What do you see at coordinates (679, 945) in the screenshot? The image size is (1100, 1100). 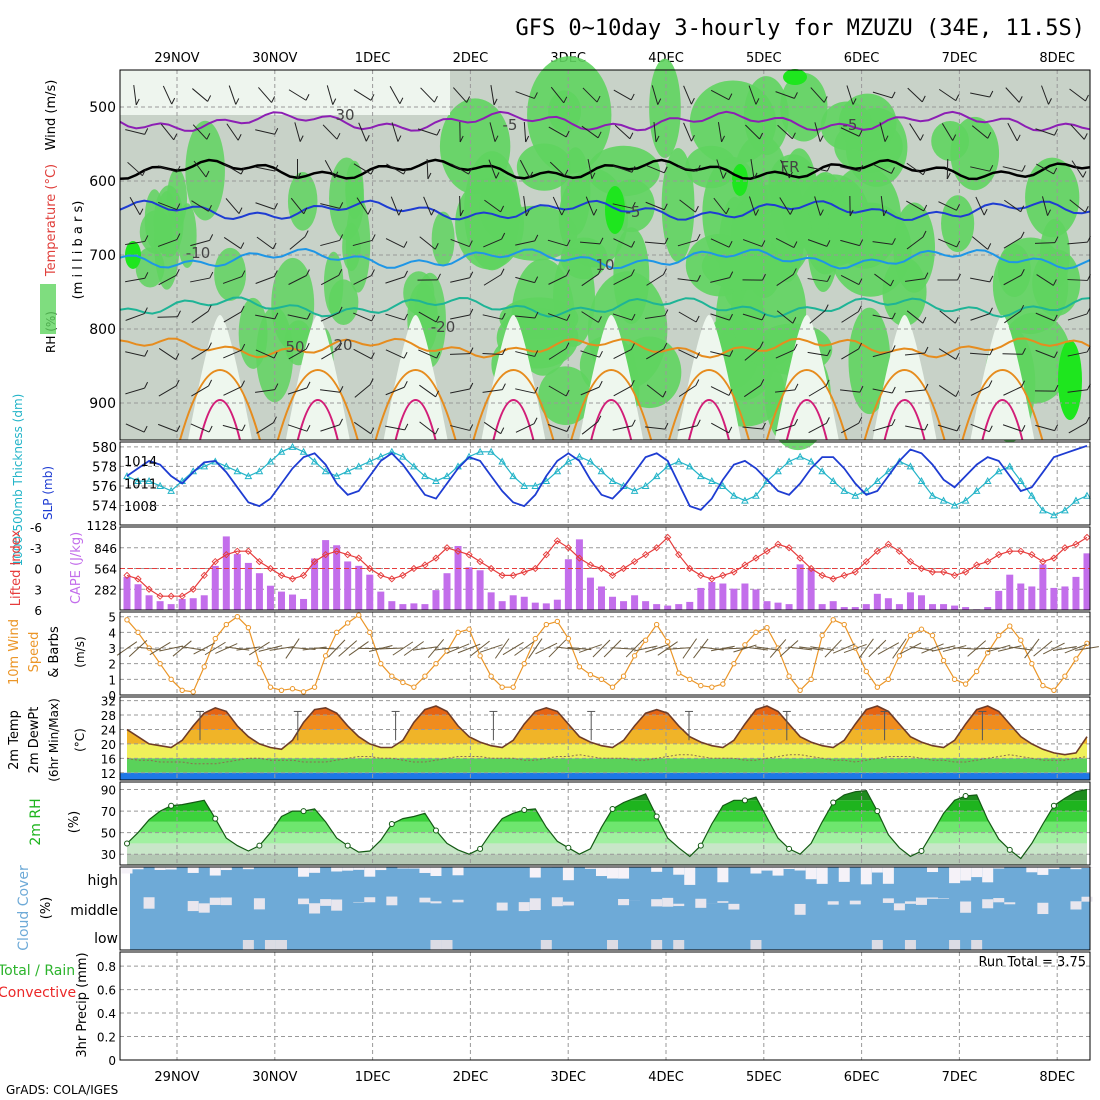 I see `cloud-low-gap` at bounding box center [679, 945].